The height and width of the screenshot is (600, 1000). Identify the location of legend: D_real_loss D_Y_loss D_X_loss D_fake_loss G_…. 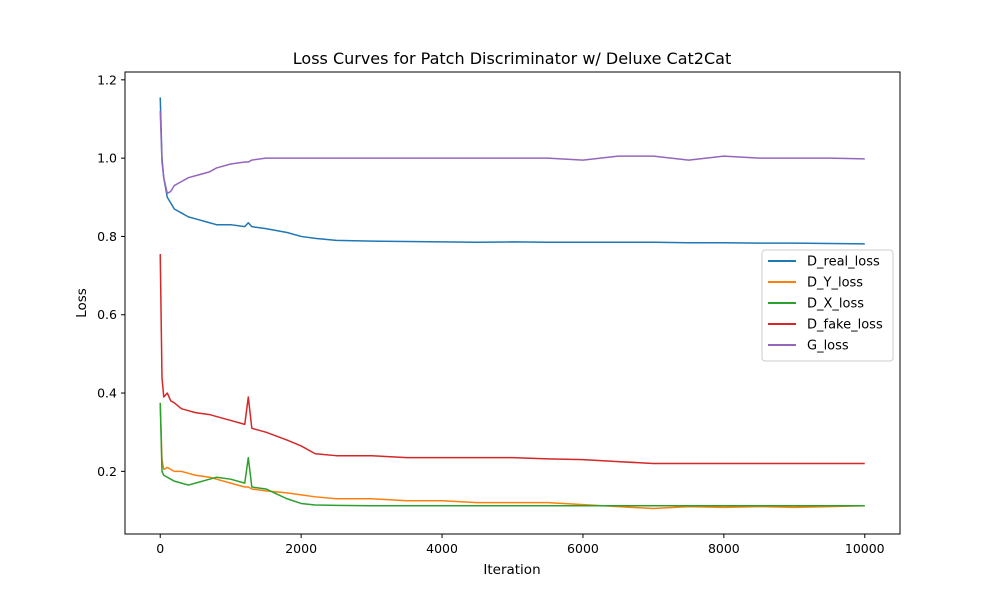
(827, 305).